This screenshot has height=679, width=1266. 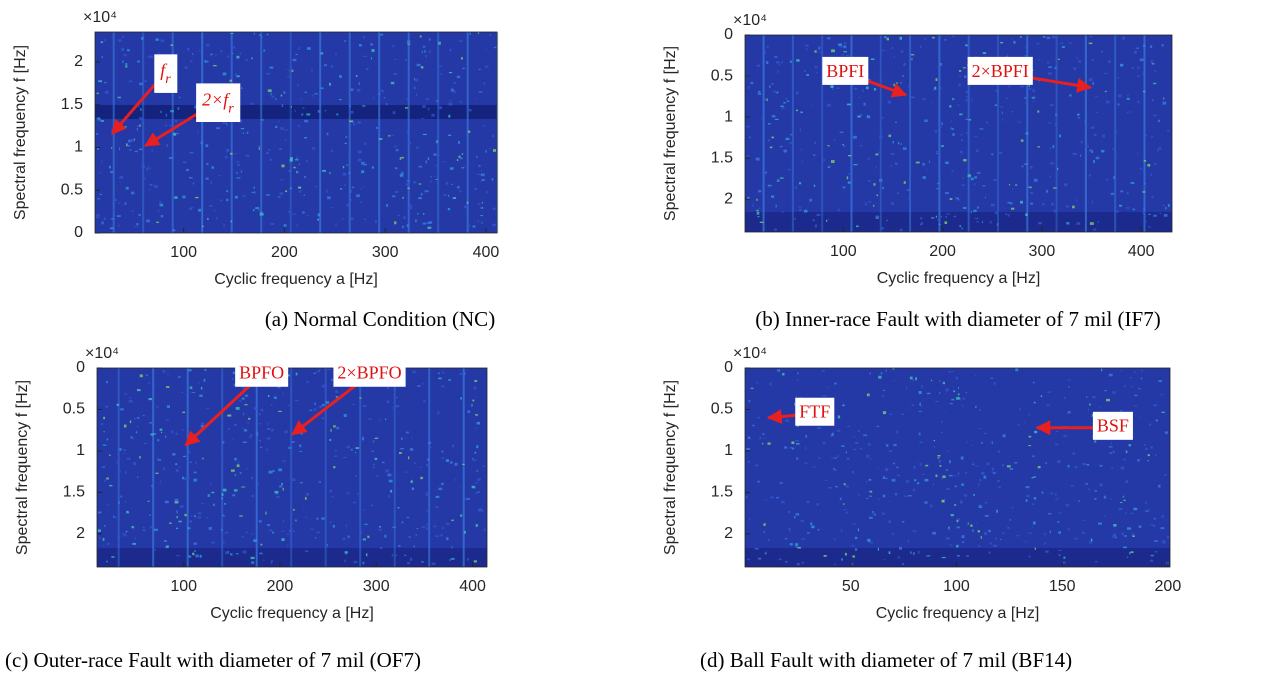 I want to click on dark-band, so click(x=957, y=557).